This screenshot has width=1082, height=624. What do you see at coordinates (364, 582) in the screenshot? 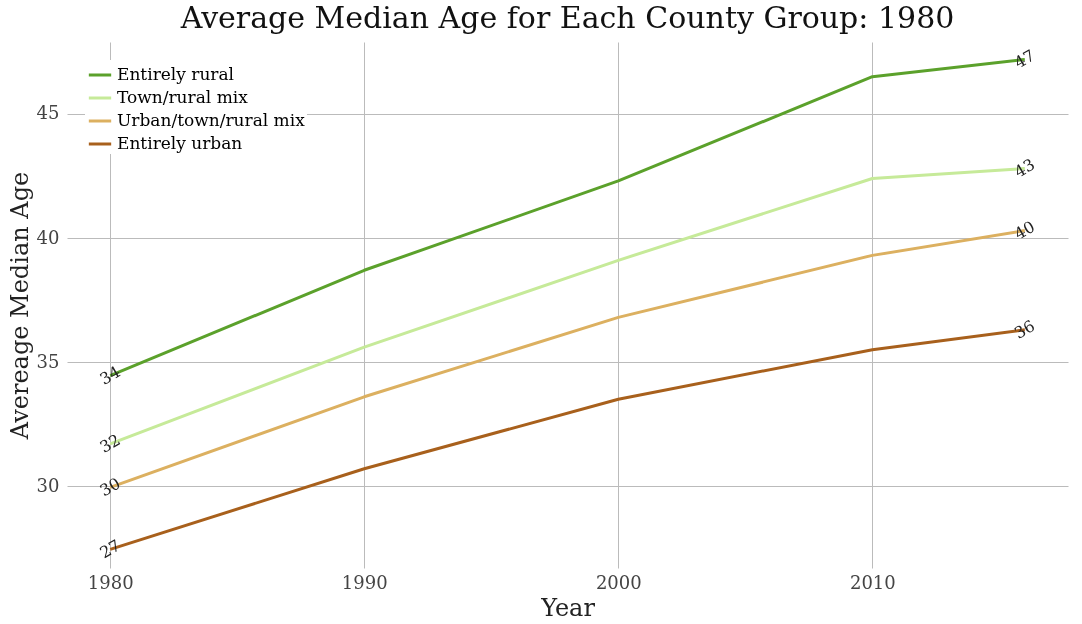
I see `x-tick-label: 1990` at bounding box center [364, 582].